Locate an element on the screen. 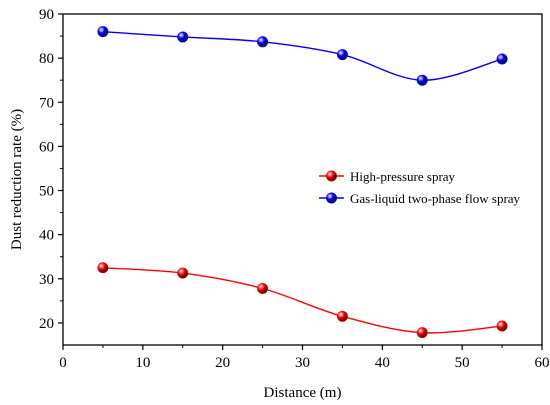 Image resolution: width=550 pixels, height=405 pixels. x-tick-label: 30 is located at coordinates (302, 363).